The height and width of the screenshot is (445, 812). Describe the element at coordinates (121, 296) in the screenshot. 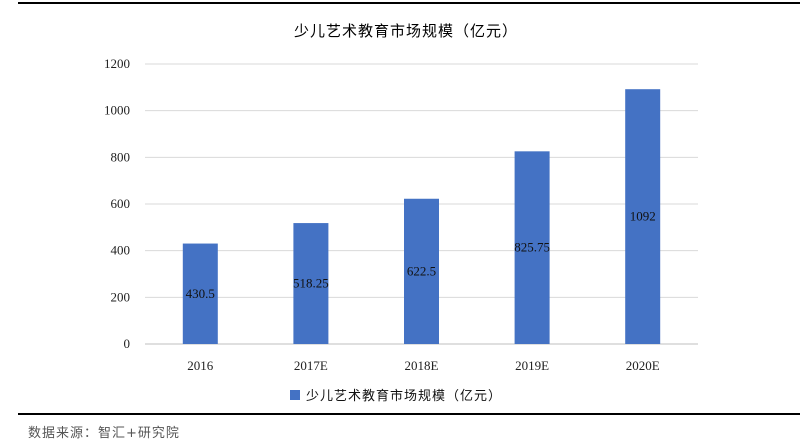

I see `y-tick-label: 200` at that location.